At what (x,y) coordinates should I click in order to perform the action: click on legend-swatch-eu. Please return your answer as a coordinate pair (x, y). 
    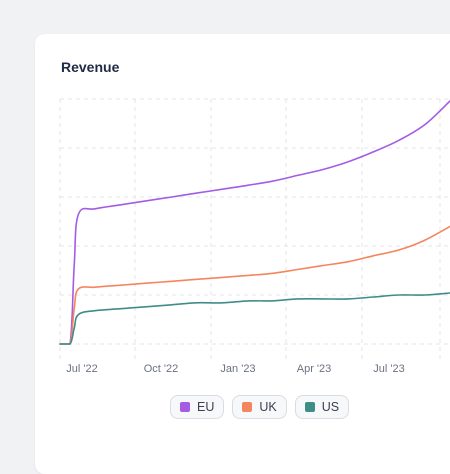
    Looking at the image, I should click on (185, 407).